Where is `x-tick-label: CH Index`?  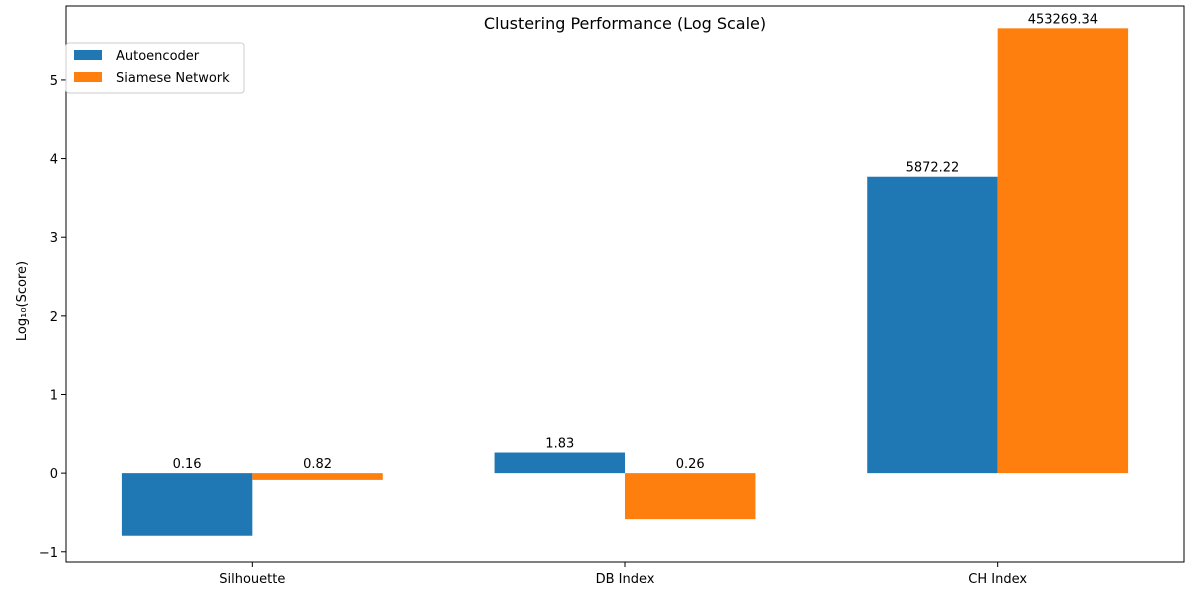
x-tick-label: CH Index is located at coordinates (997, 579).